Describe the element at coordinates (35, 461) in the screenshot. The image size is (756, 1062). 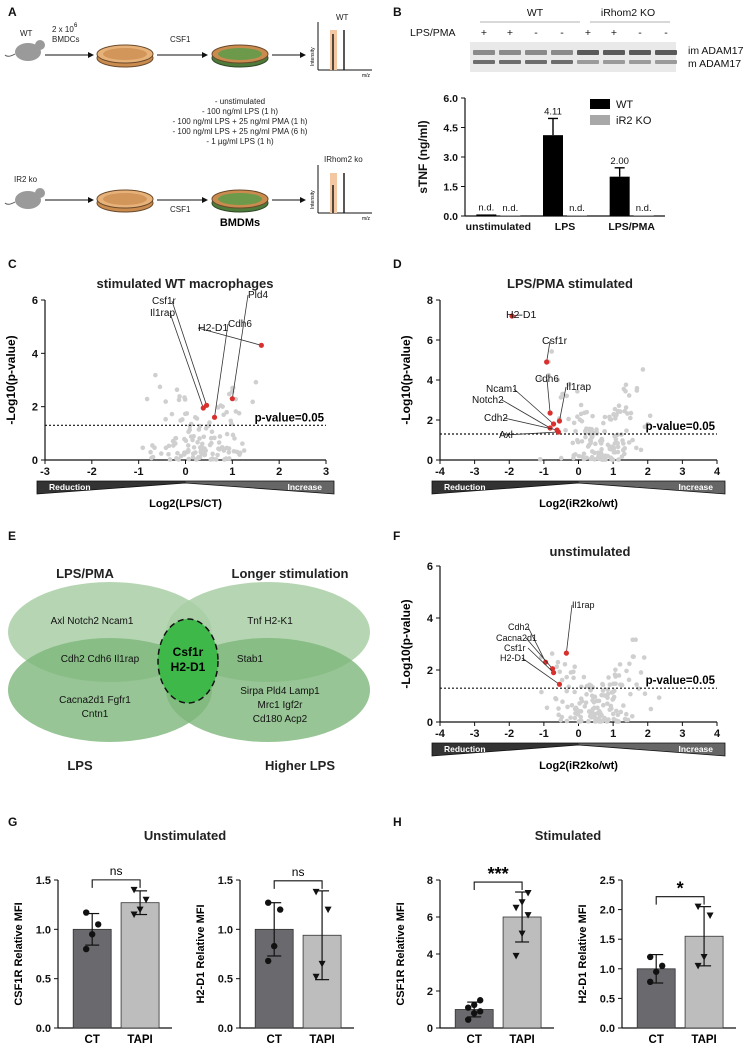
I see `y-tick-label: 0` at that location.